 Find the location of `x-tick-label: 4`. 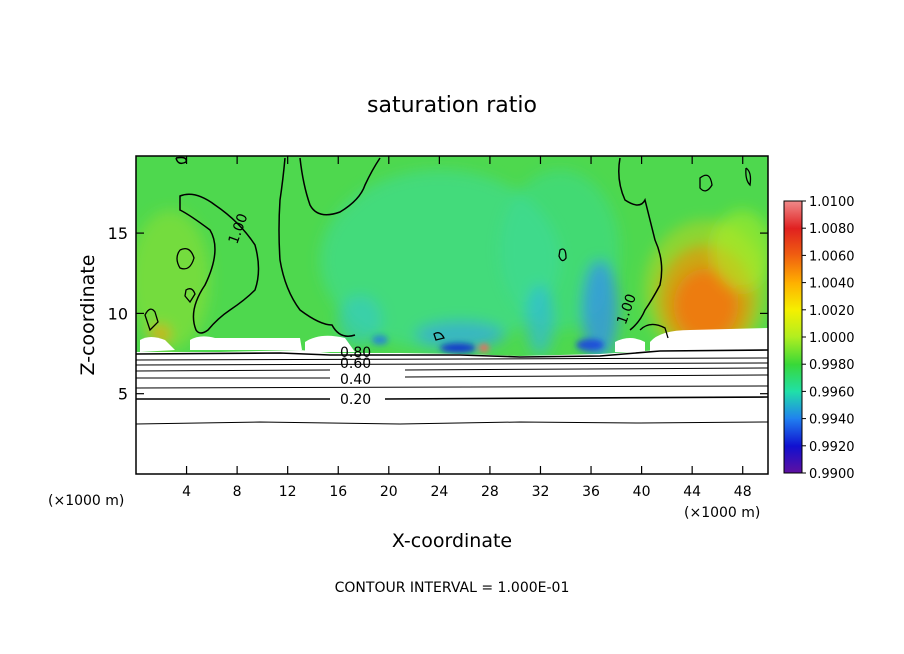

x-tick-label: 4 is located at coordinates (186, 492).